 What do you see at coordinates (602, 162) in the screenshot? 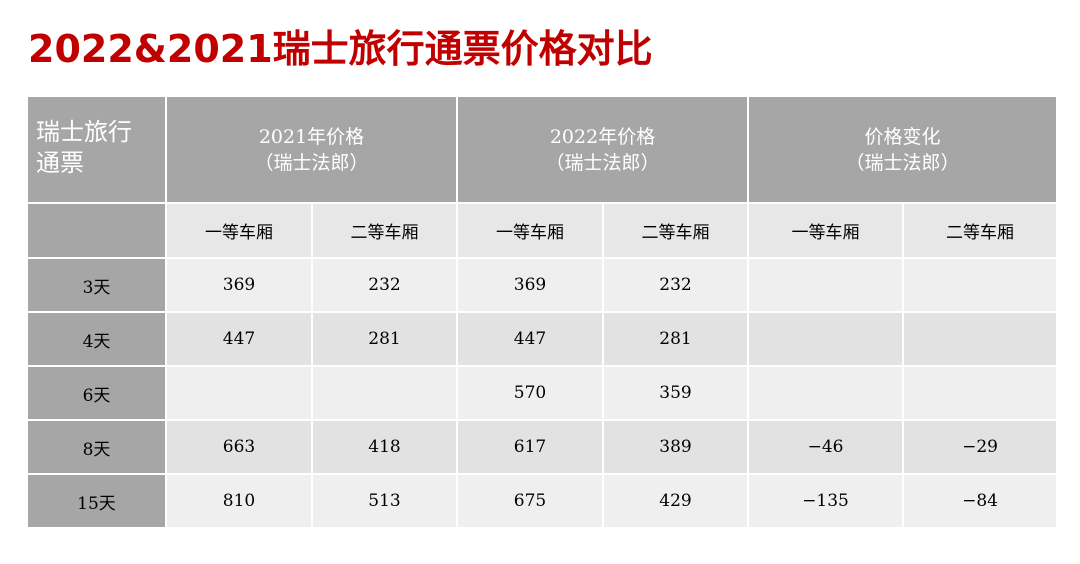
I see `group-header-2022-unit: （瑞士法郎）` at bounding box center [602, 162].